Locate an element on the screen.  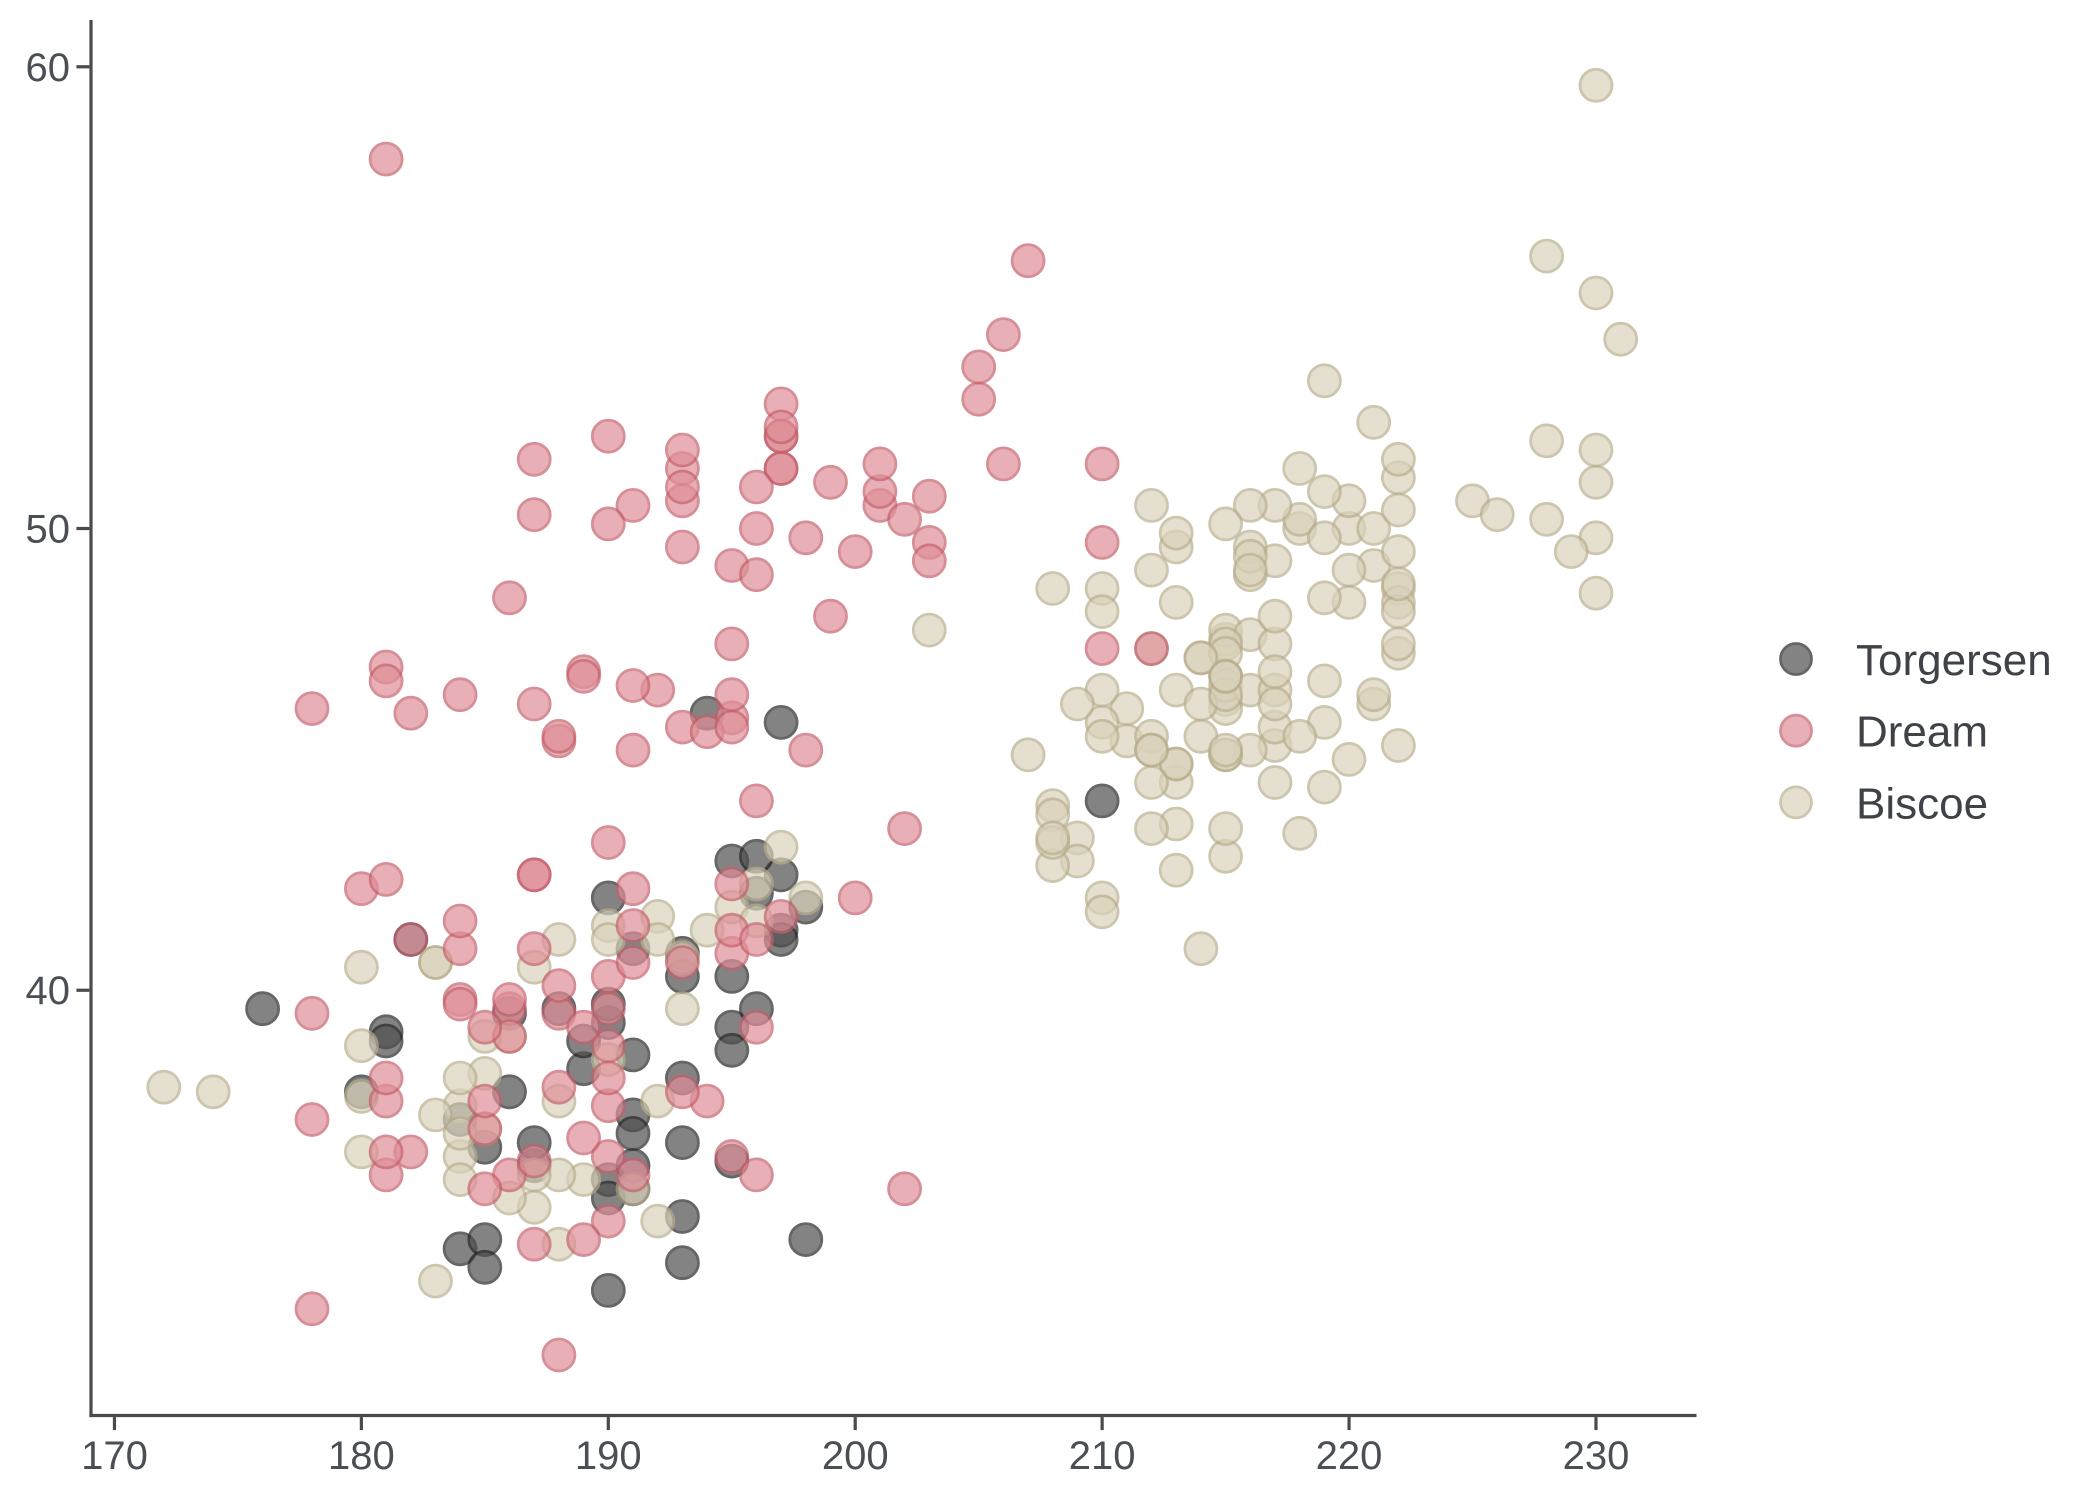
legend: Torgersen Dream Biscoe is located at coordinates (1915, 732).